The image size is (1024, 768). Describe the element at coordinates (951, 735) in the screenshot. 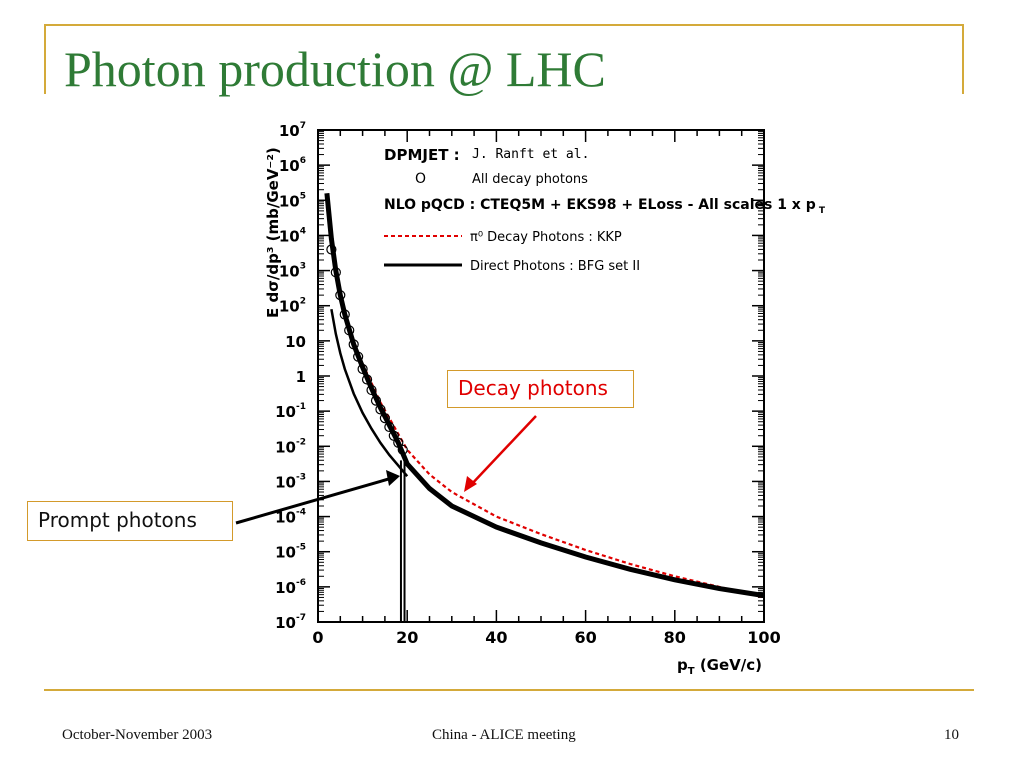

I see `footer-page-number: 10` at that location.